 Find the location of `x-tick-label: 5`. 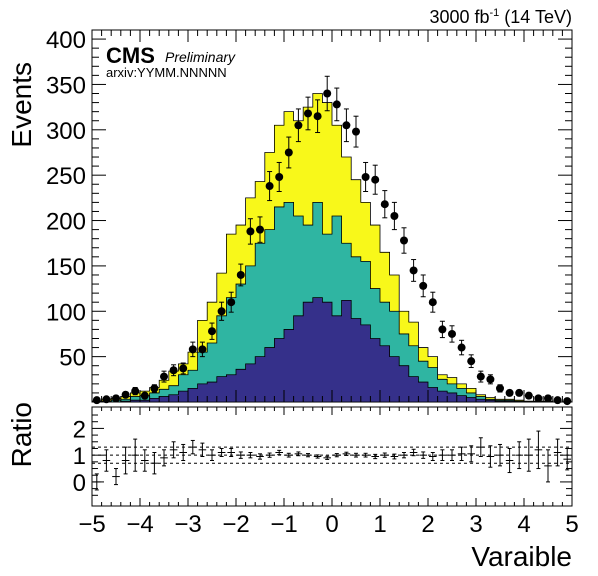

x-tick-label: 5 is located at coordinates (571, 524).